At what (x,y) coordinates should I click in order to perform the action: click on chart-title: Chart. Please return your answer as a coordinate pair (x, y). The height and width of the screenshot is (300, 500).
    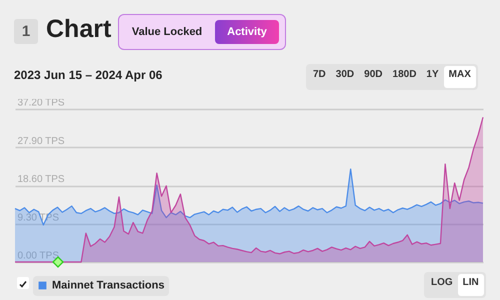
    Looking at the image, I should click on (79, 29).